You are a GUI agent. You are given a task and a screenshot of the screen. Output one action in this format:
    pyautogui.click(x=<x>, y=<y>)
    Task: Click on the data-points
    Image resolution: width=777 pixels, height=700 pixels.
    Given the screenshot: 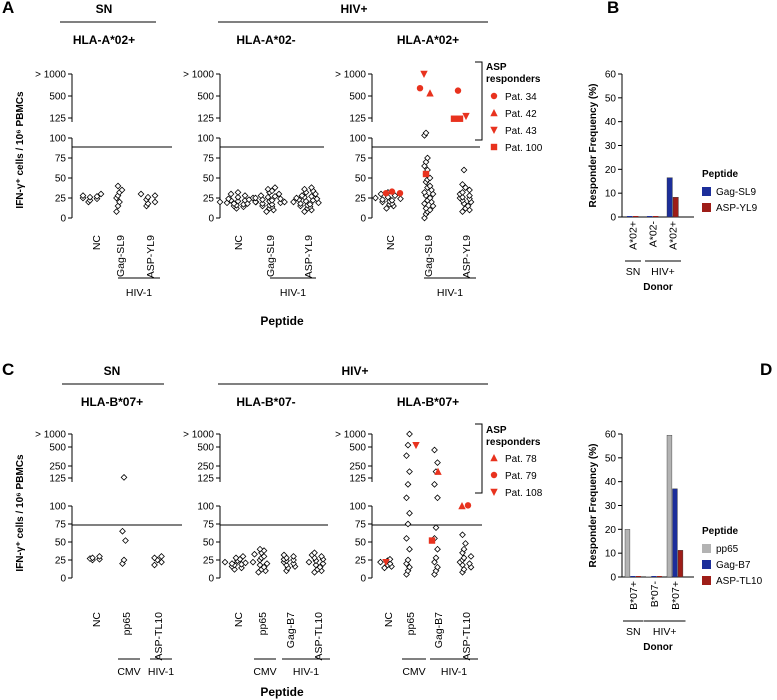 What is the action you would take?
    pyautogui.click(x=277, y=146)
    